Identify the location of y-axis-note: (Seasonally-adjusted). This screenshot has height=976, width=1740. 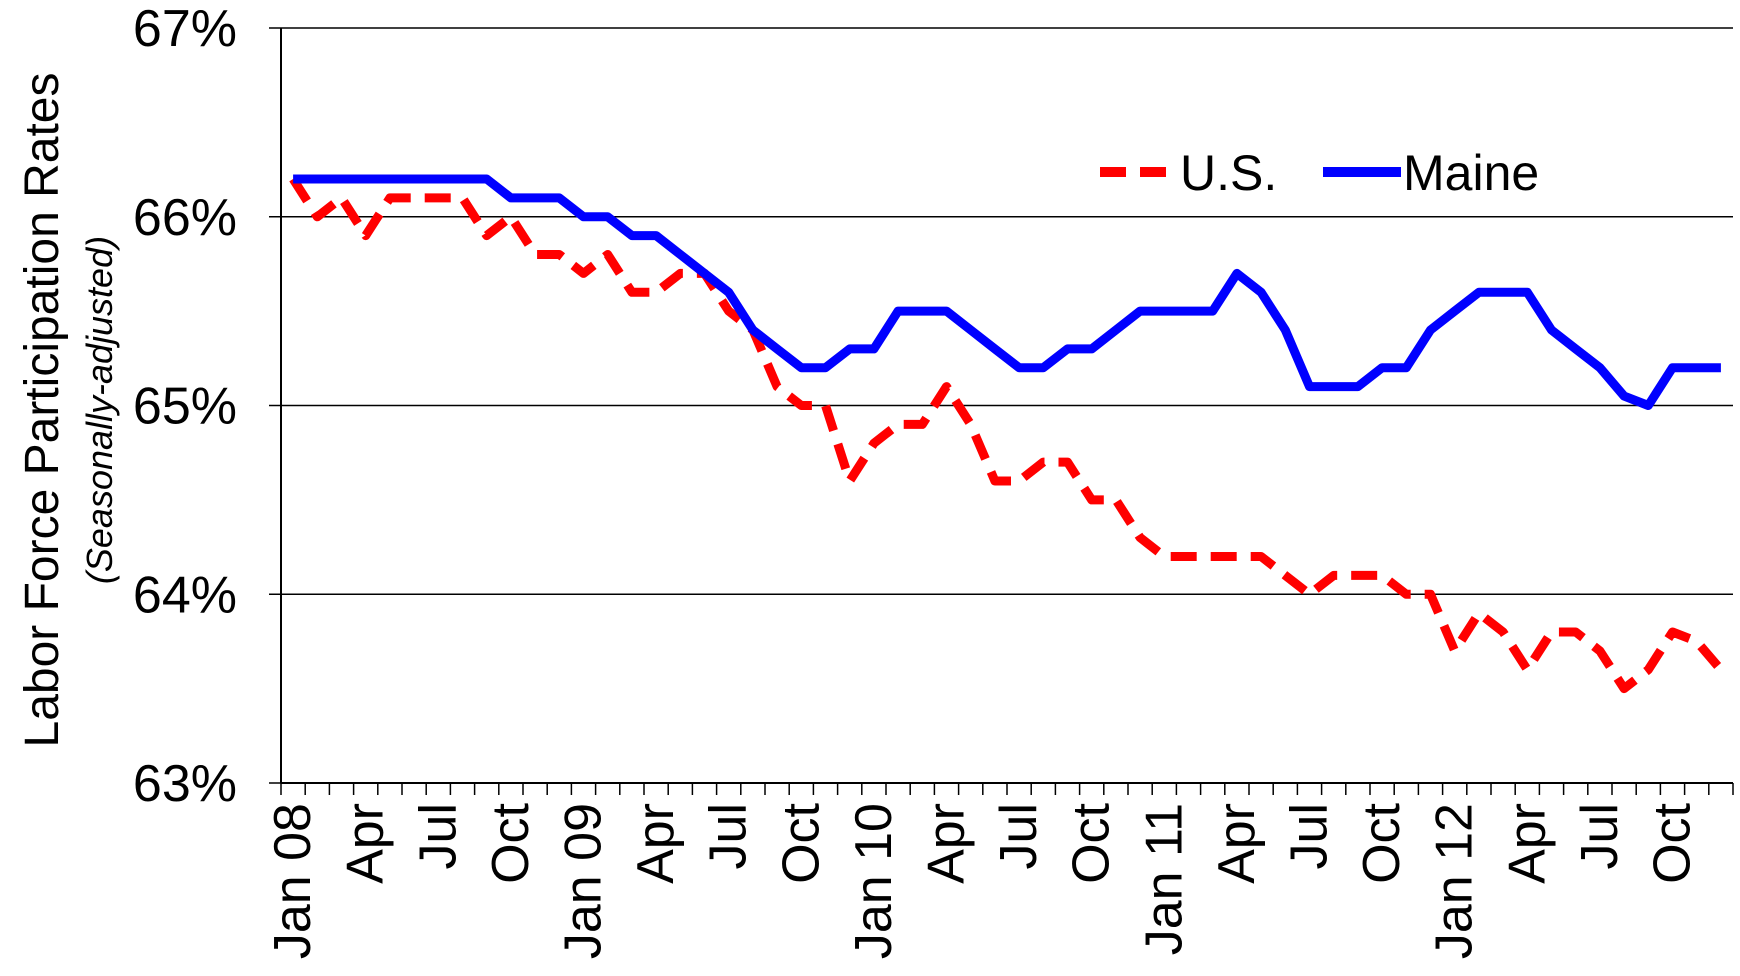
(99, 410).